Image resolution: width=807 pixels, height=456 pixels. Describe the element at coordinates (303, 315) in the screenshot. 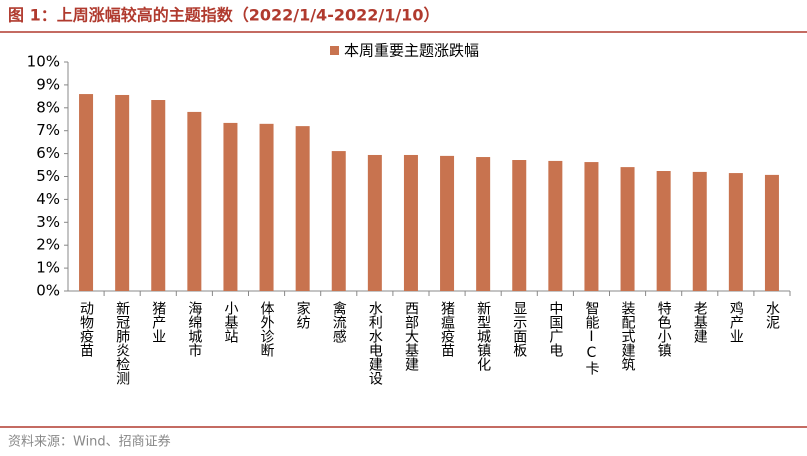

I see `x-tick-label: 家纺` at that location.